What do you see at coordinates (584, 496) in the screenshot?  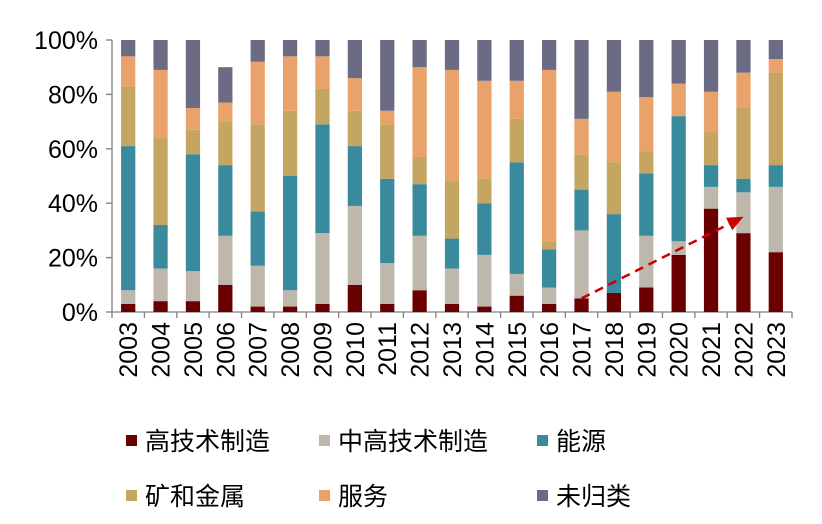 I see `legend-item: 未归类` at bounding box center [584, 496].